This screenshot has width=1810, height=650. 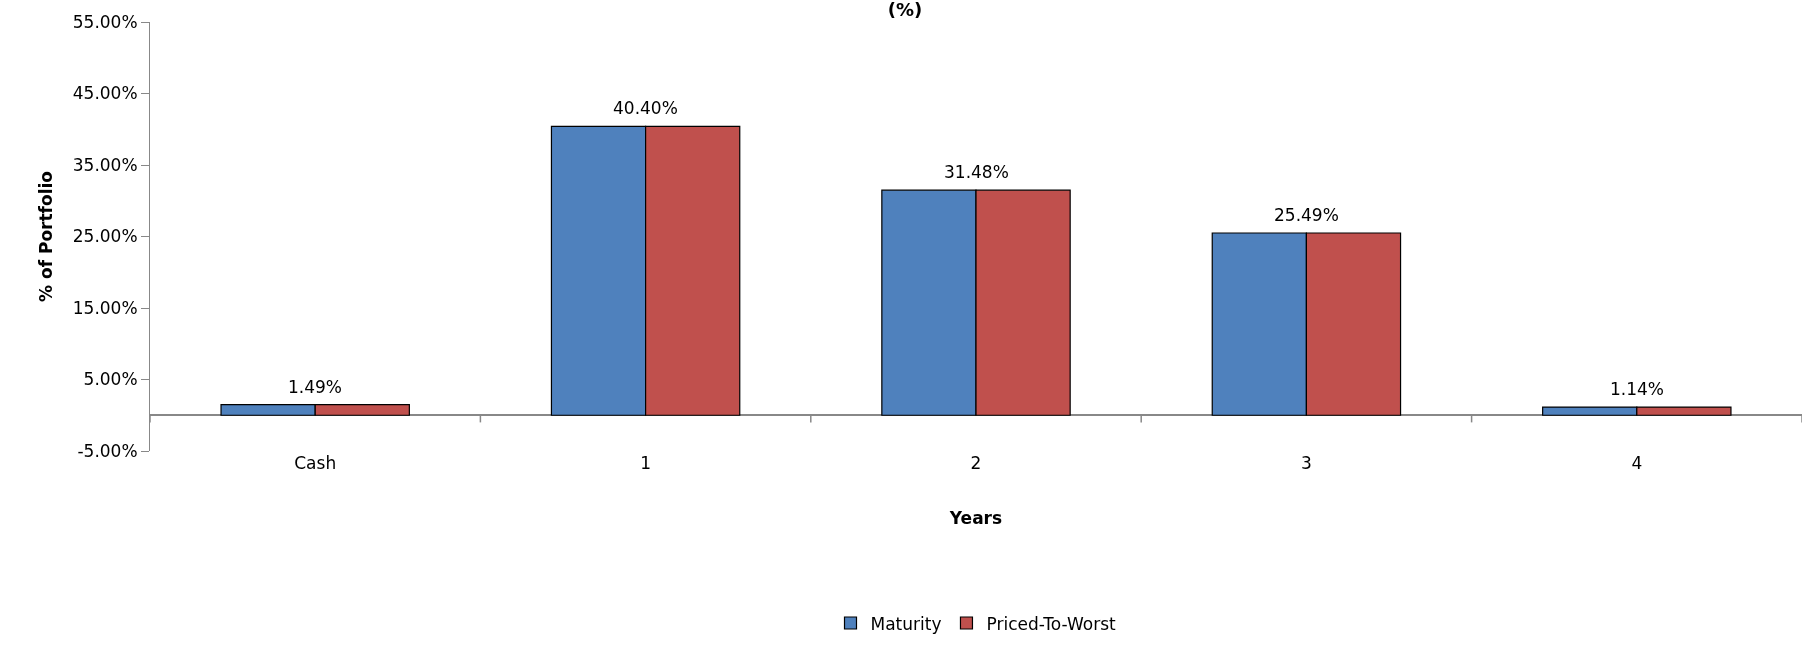 What do you see at coordinates (905, 10) in the screenshot?
I see `chart-title: (%)` at bounding box center [905, 10].